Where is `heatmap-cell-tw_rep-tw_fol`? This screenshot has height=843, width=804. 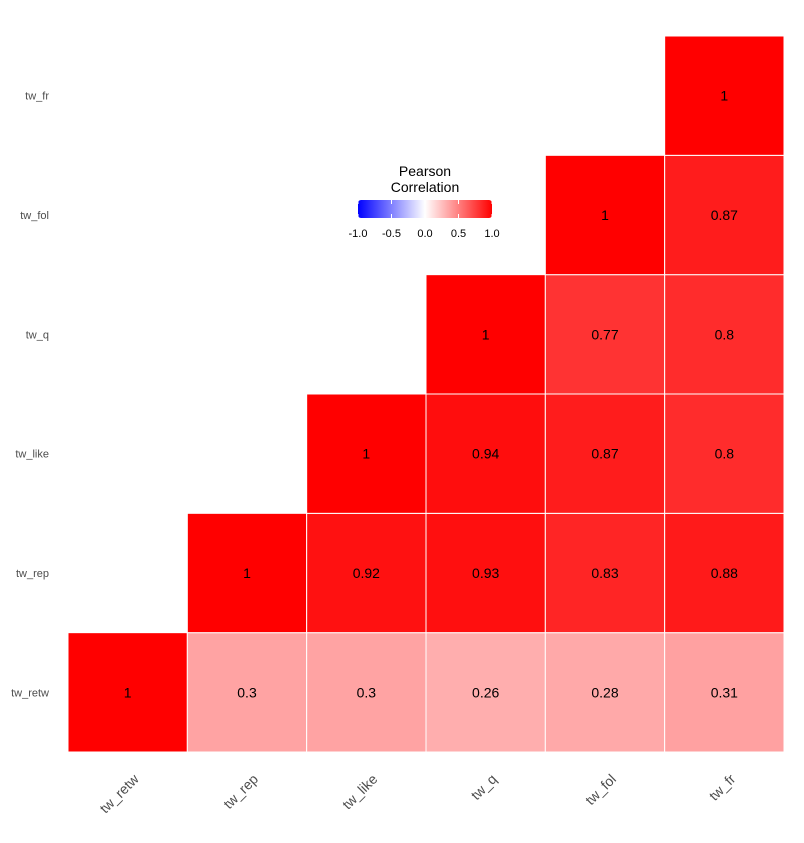 heatmap-cell-tw_rep-tw_fol is located at coordinates (605, 573).